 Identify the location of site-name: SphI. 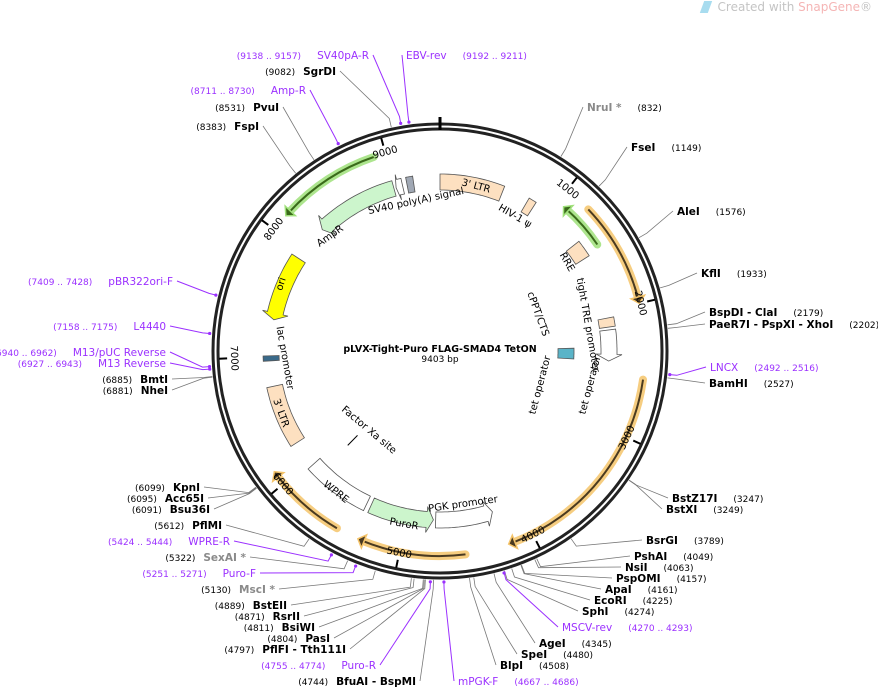
(595, 612).